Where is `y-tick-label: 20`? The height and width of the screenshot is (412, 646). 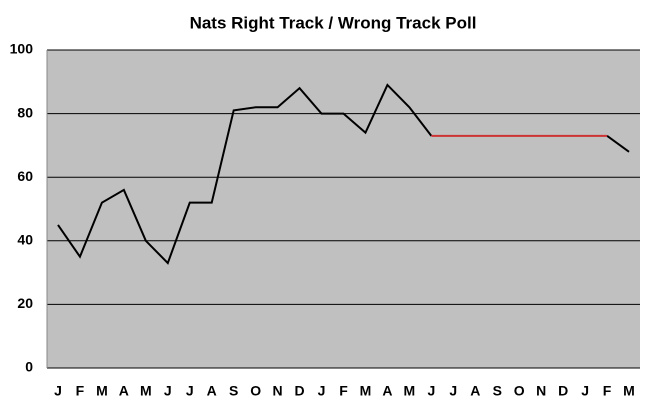
y-tick-label: 20 is located at coordinates (25, 303).